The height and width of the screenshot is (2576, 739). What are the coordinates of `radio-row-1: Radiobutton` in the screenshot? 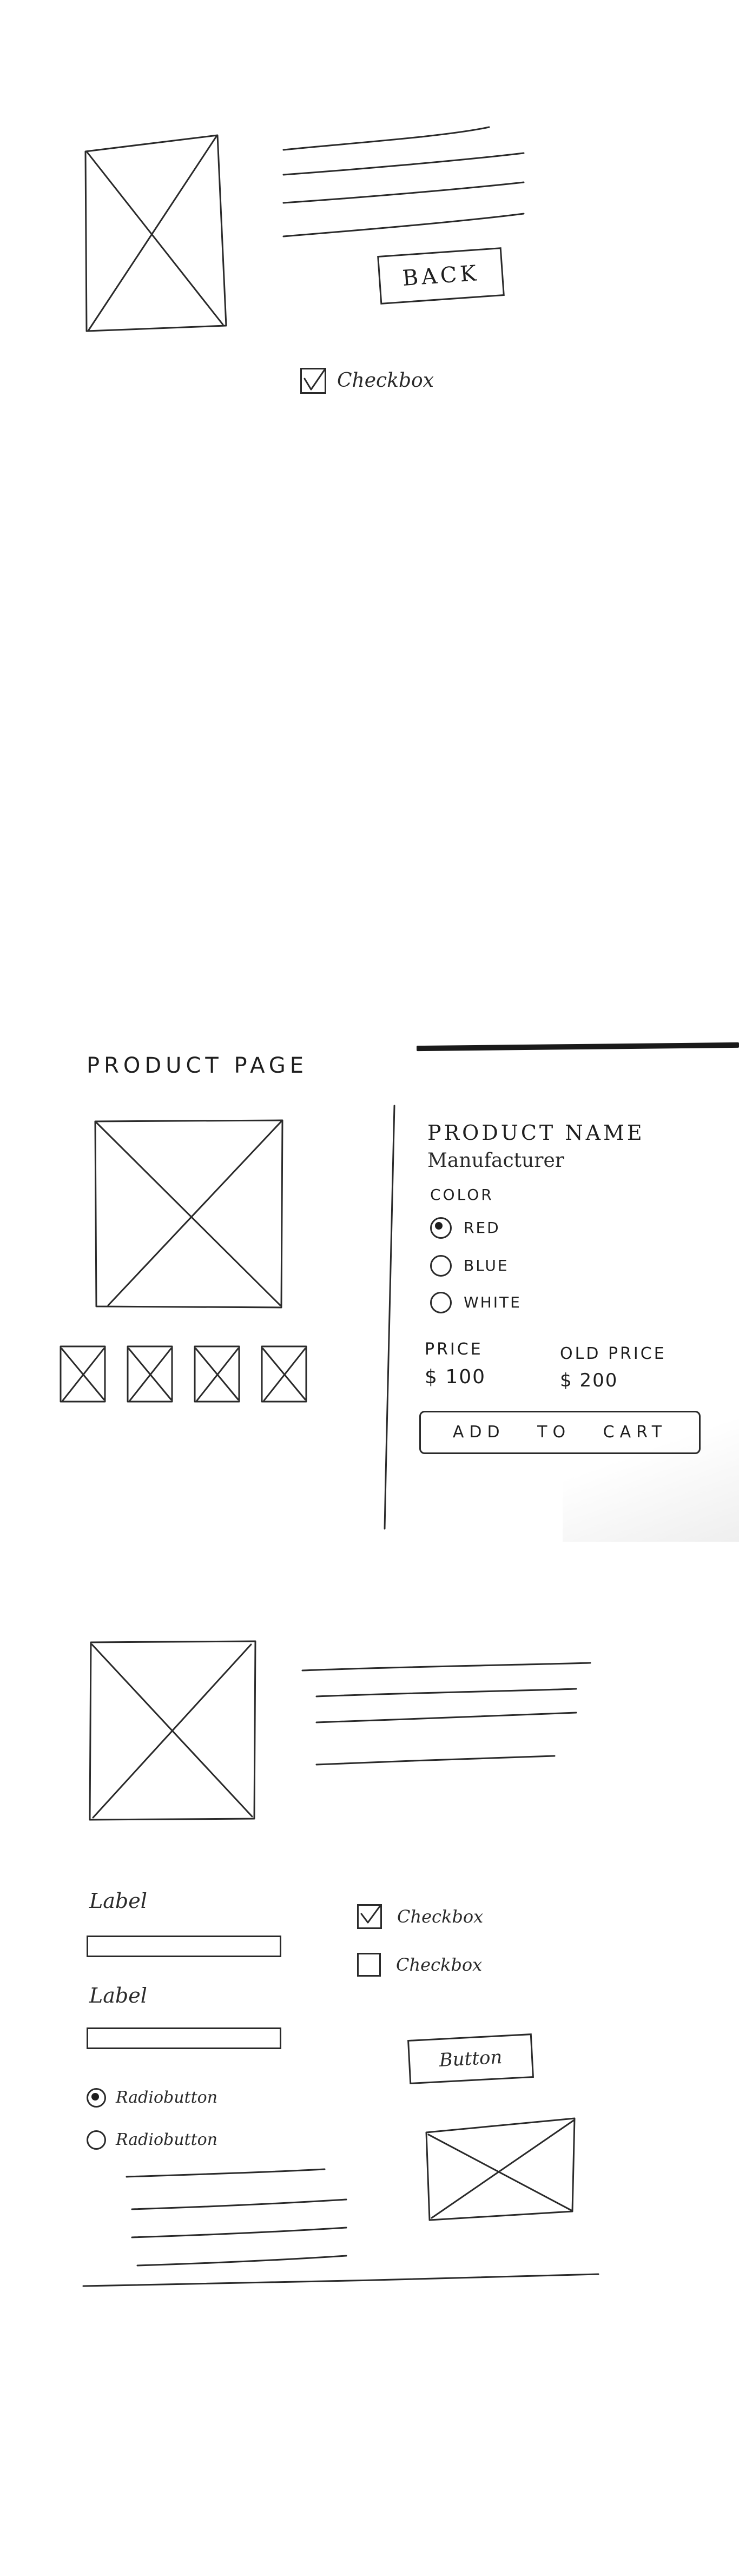 It's located at (152, 2098).